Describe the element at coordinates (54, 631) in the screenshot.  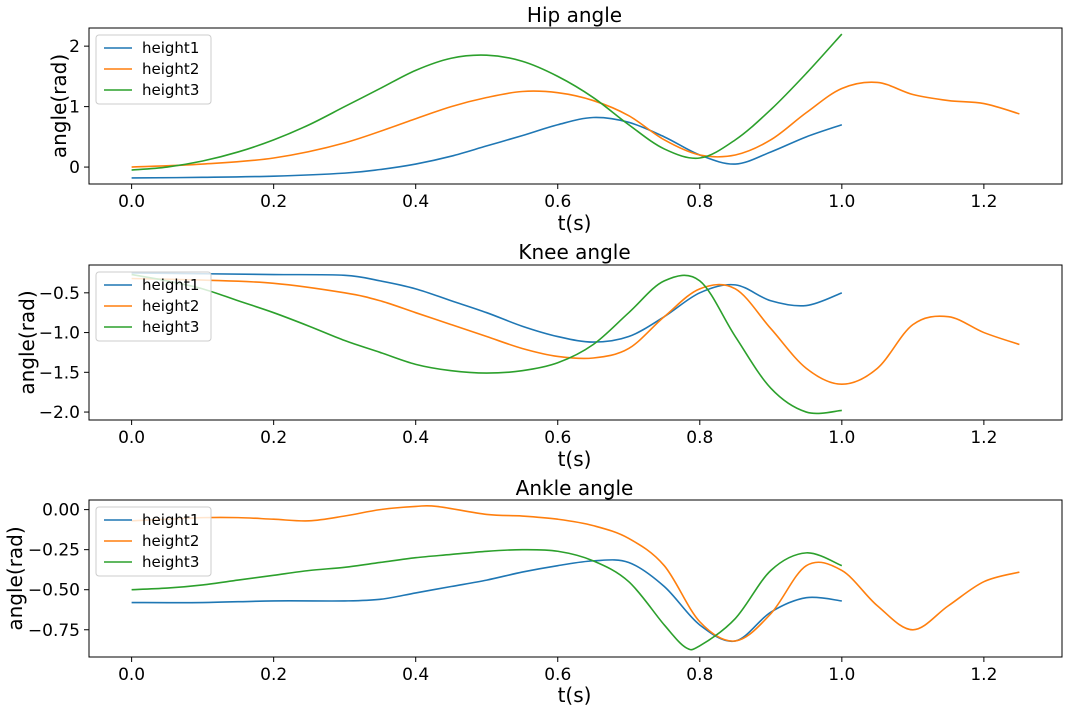
I see `y-tick-label: −0.75` at that location.